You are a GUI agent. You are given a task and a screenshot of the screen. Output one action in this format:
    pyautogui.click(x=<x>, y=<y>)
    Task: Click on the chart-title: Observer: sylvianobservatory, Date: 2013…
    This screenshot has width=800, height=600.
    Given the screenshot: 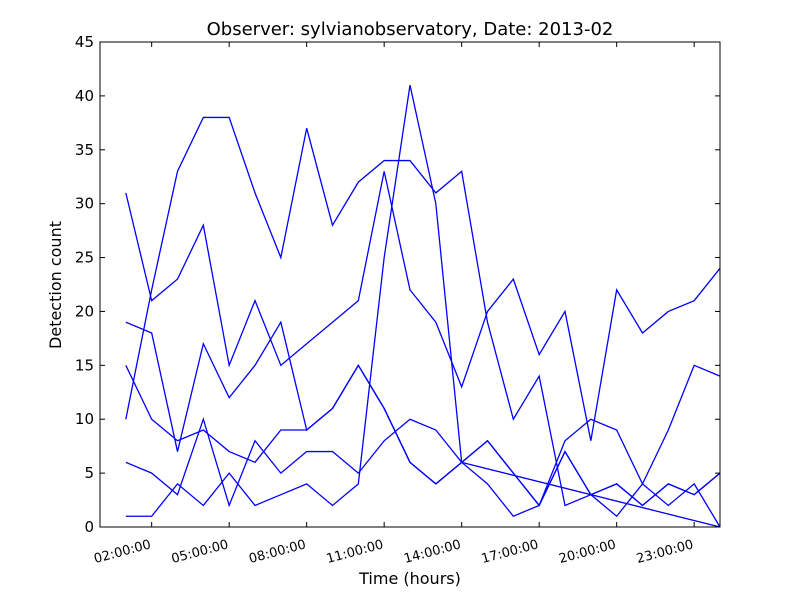 What is the action you would take?
    pyautogui.click(x=410, y=29)
    